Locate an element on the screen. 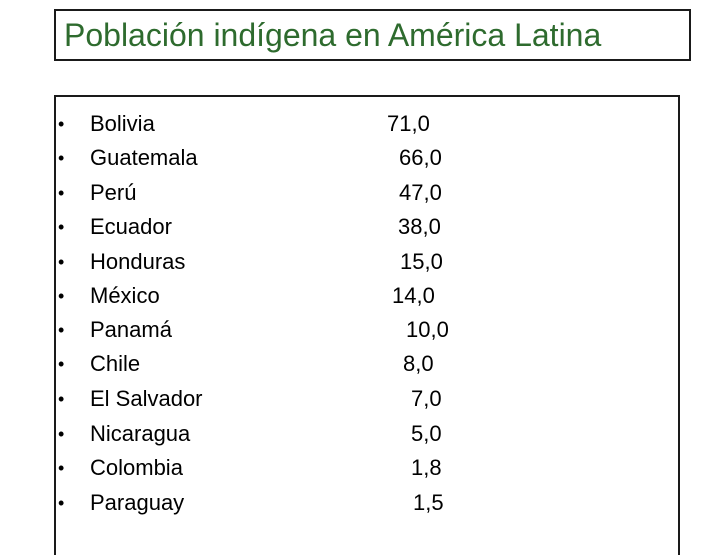 Image resolution: width=720 pixels, height=555 pixels. list-item: • Honduras 15,0 is located at coordinates (367, 262).